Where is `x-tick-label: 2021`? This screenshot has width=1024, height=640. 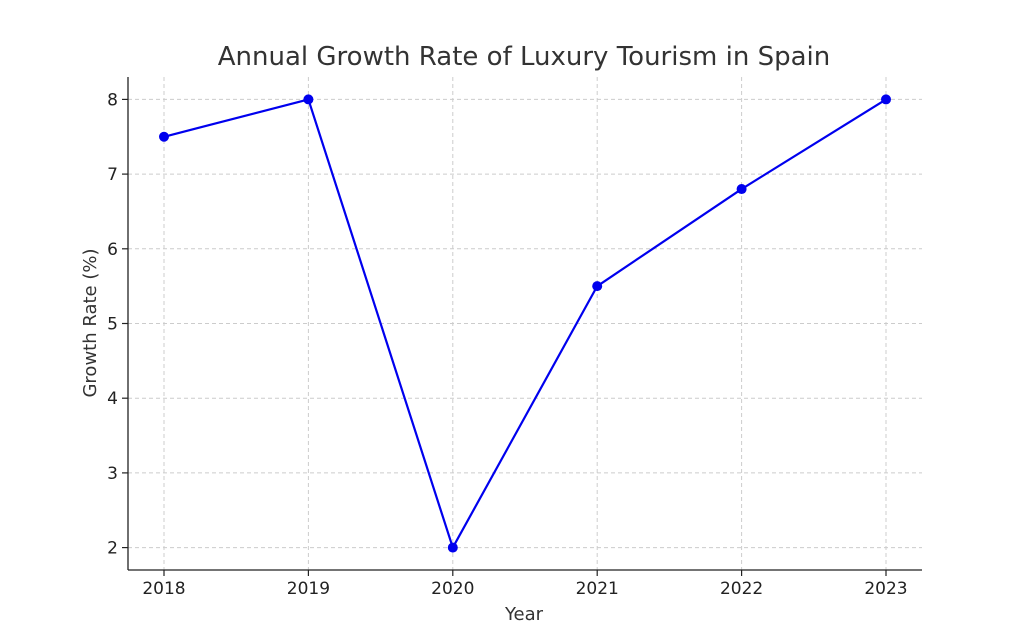
x-tick-label: 2021 is located at coordinates (597, 589).